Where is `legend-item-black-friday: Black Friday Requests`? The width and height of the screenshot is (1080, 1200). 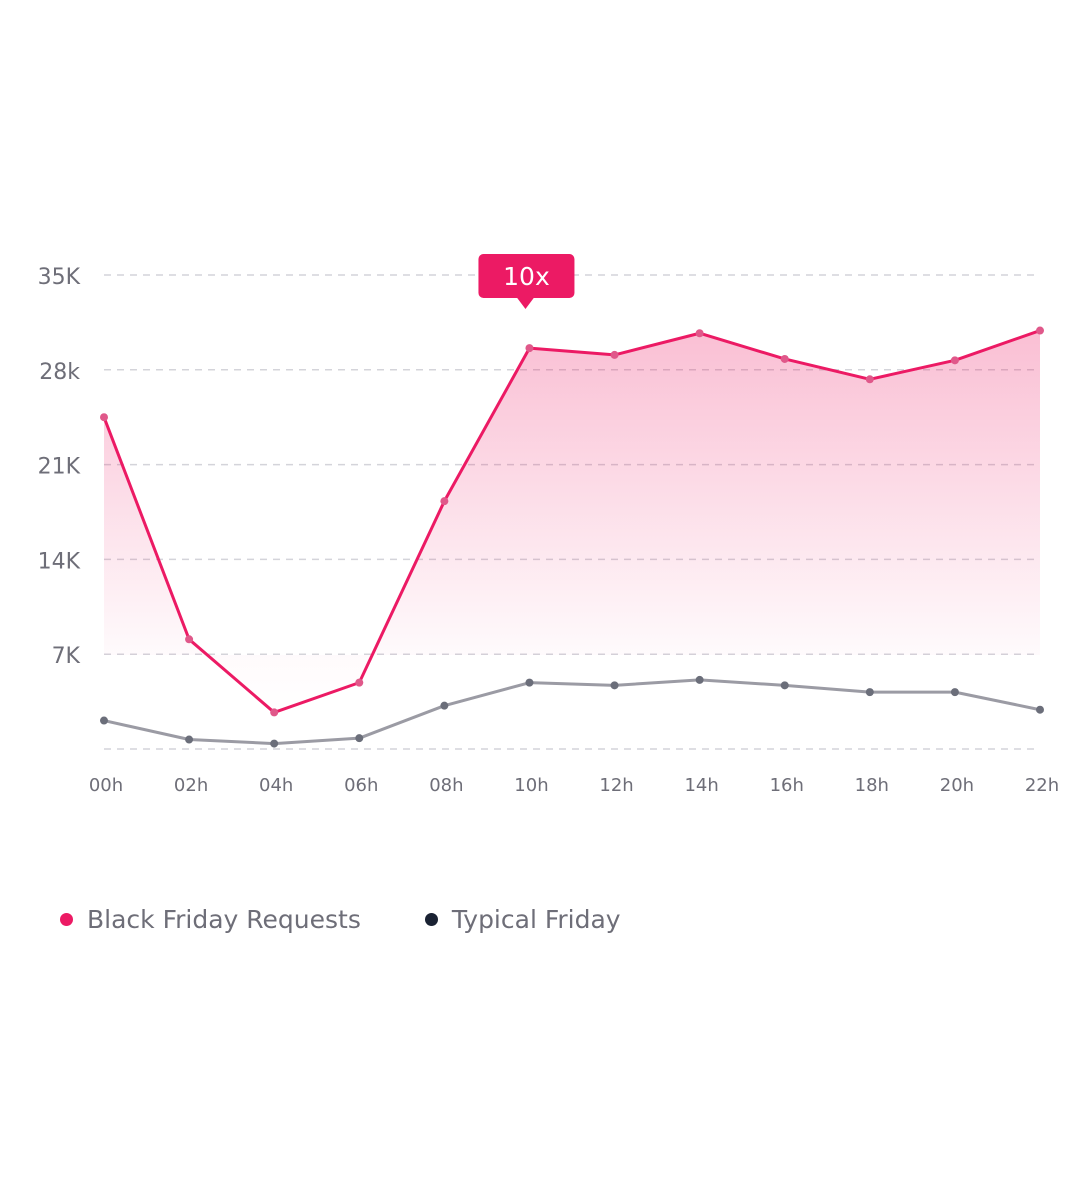 legend-item-black-friday: Black Friday Requests is located at coordinates (210, 919).